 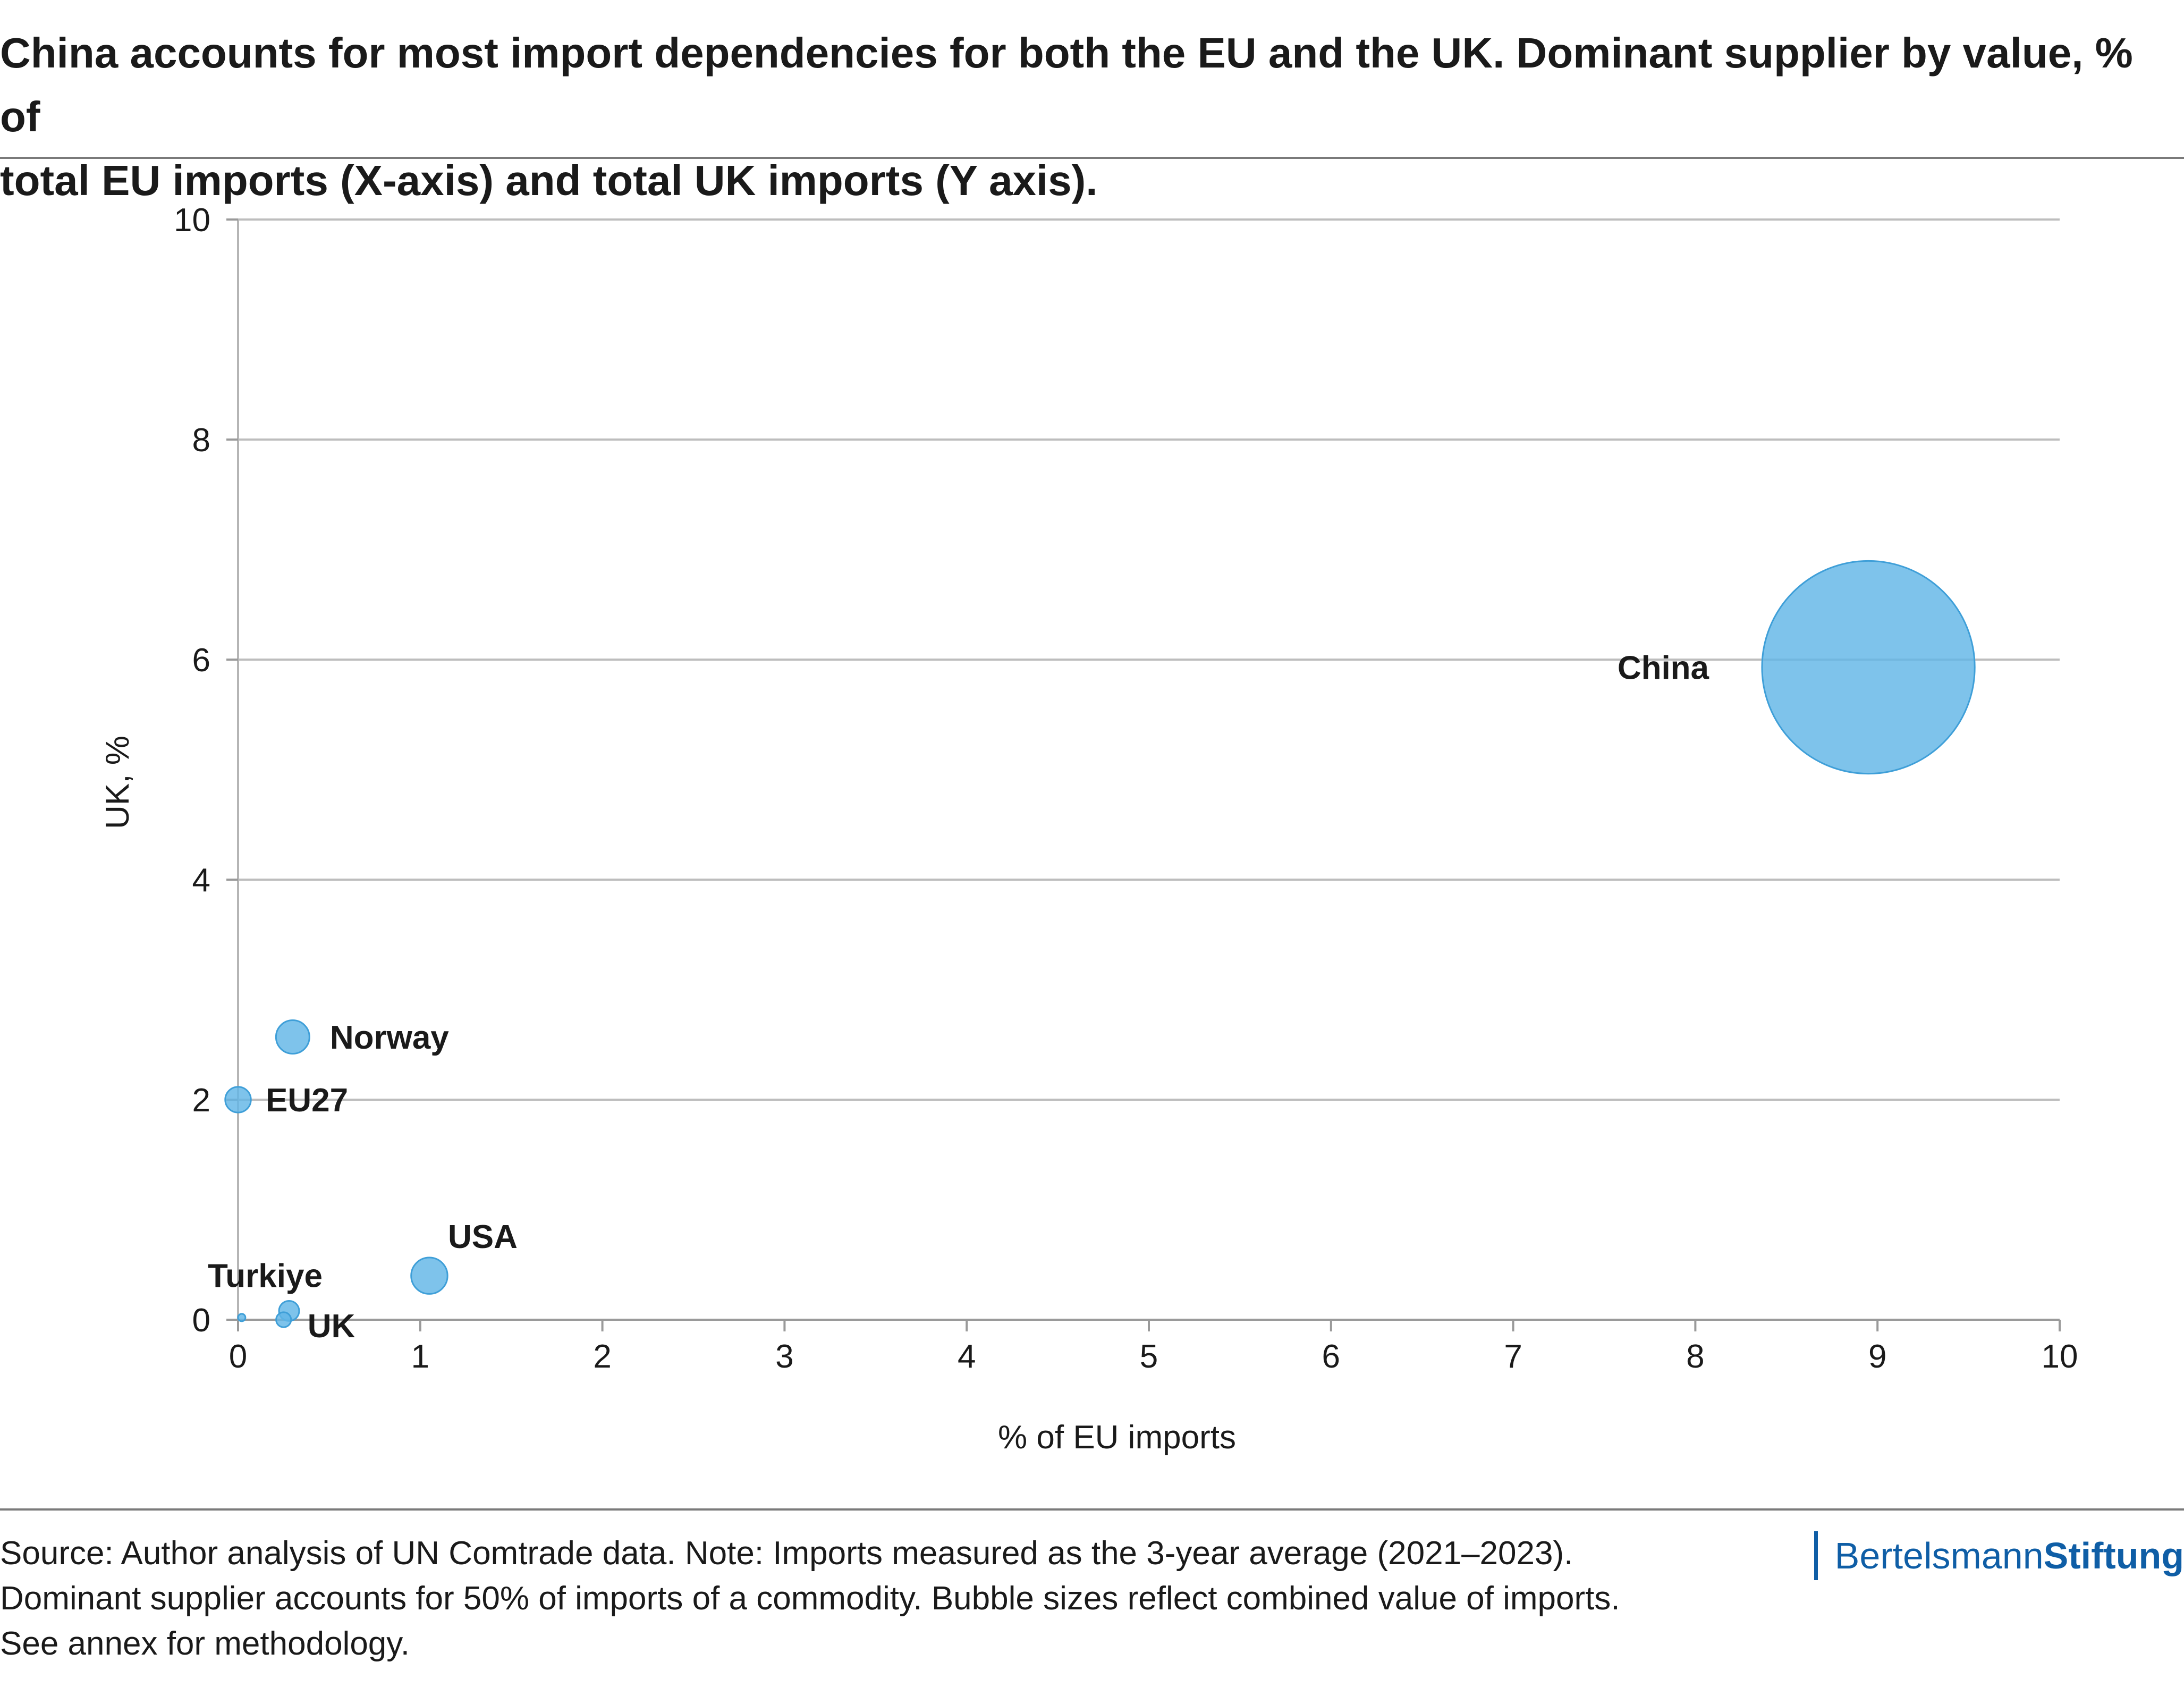 I want to click on logo-text-stiftung: Stiftung, so click(x=2113, y=1555).